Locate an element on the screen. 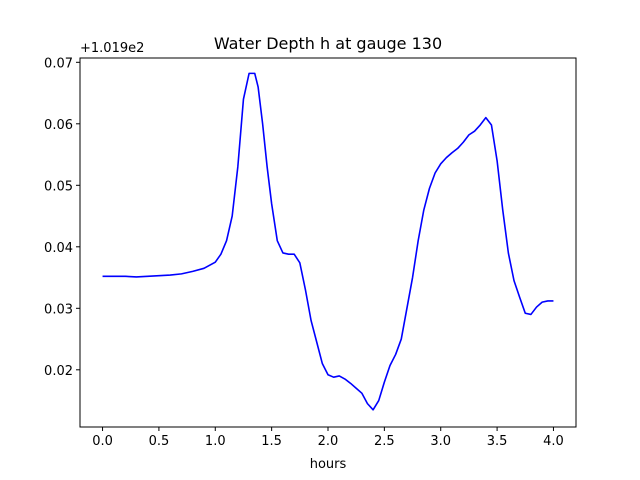  y-tick-label: 0.05 is located at coordinates (58, 186).